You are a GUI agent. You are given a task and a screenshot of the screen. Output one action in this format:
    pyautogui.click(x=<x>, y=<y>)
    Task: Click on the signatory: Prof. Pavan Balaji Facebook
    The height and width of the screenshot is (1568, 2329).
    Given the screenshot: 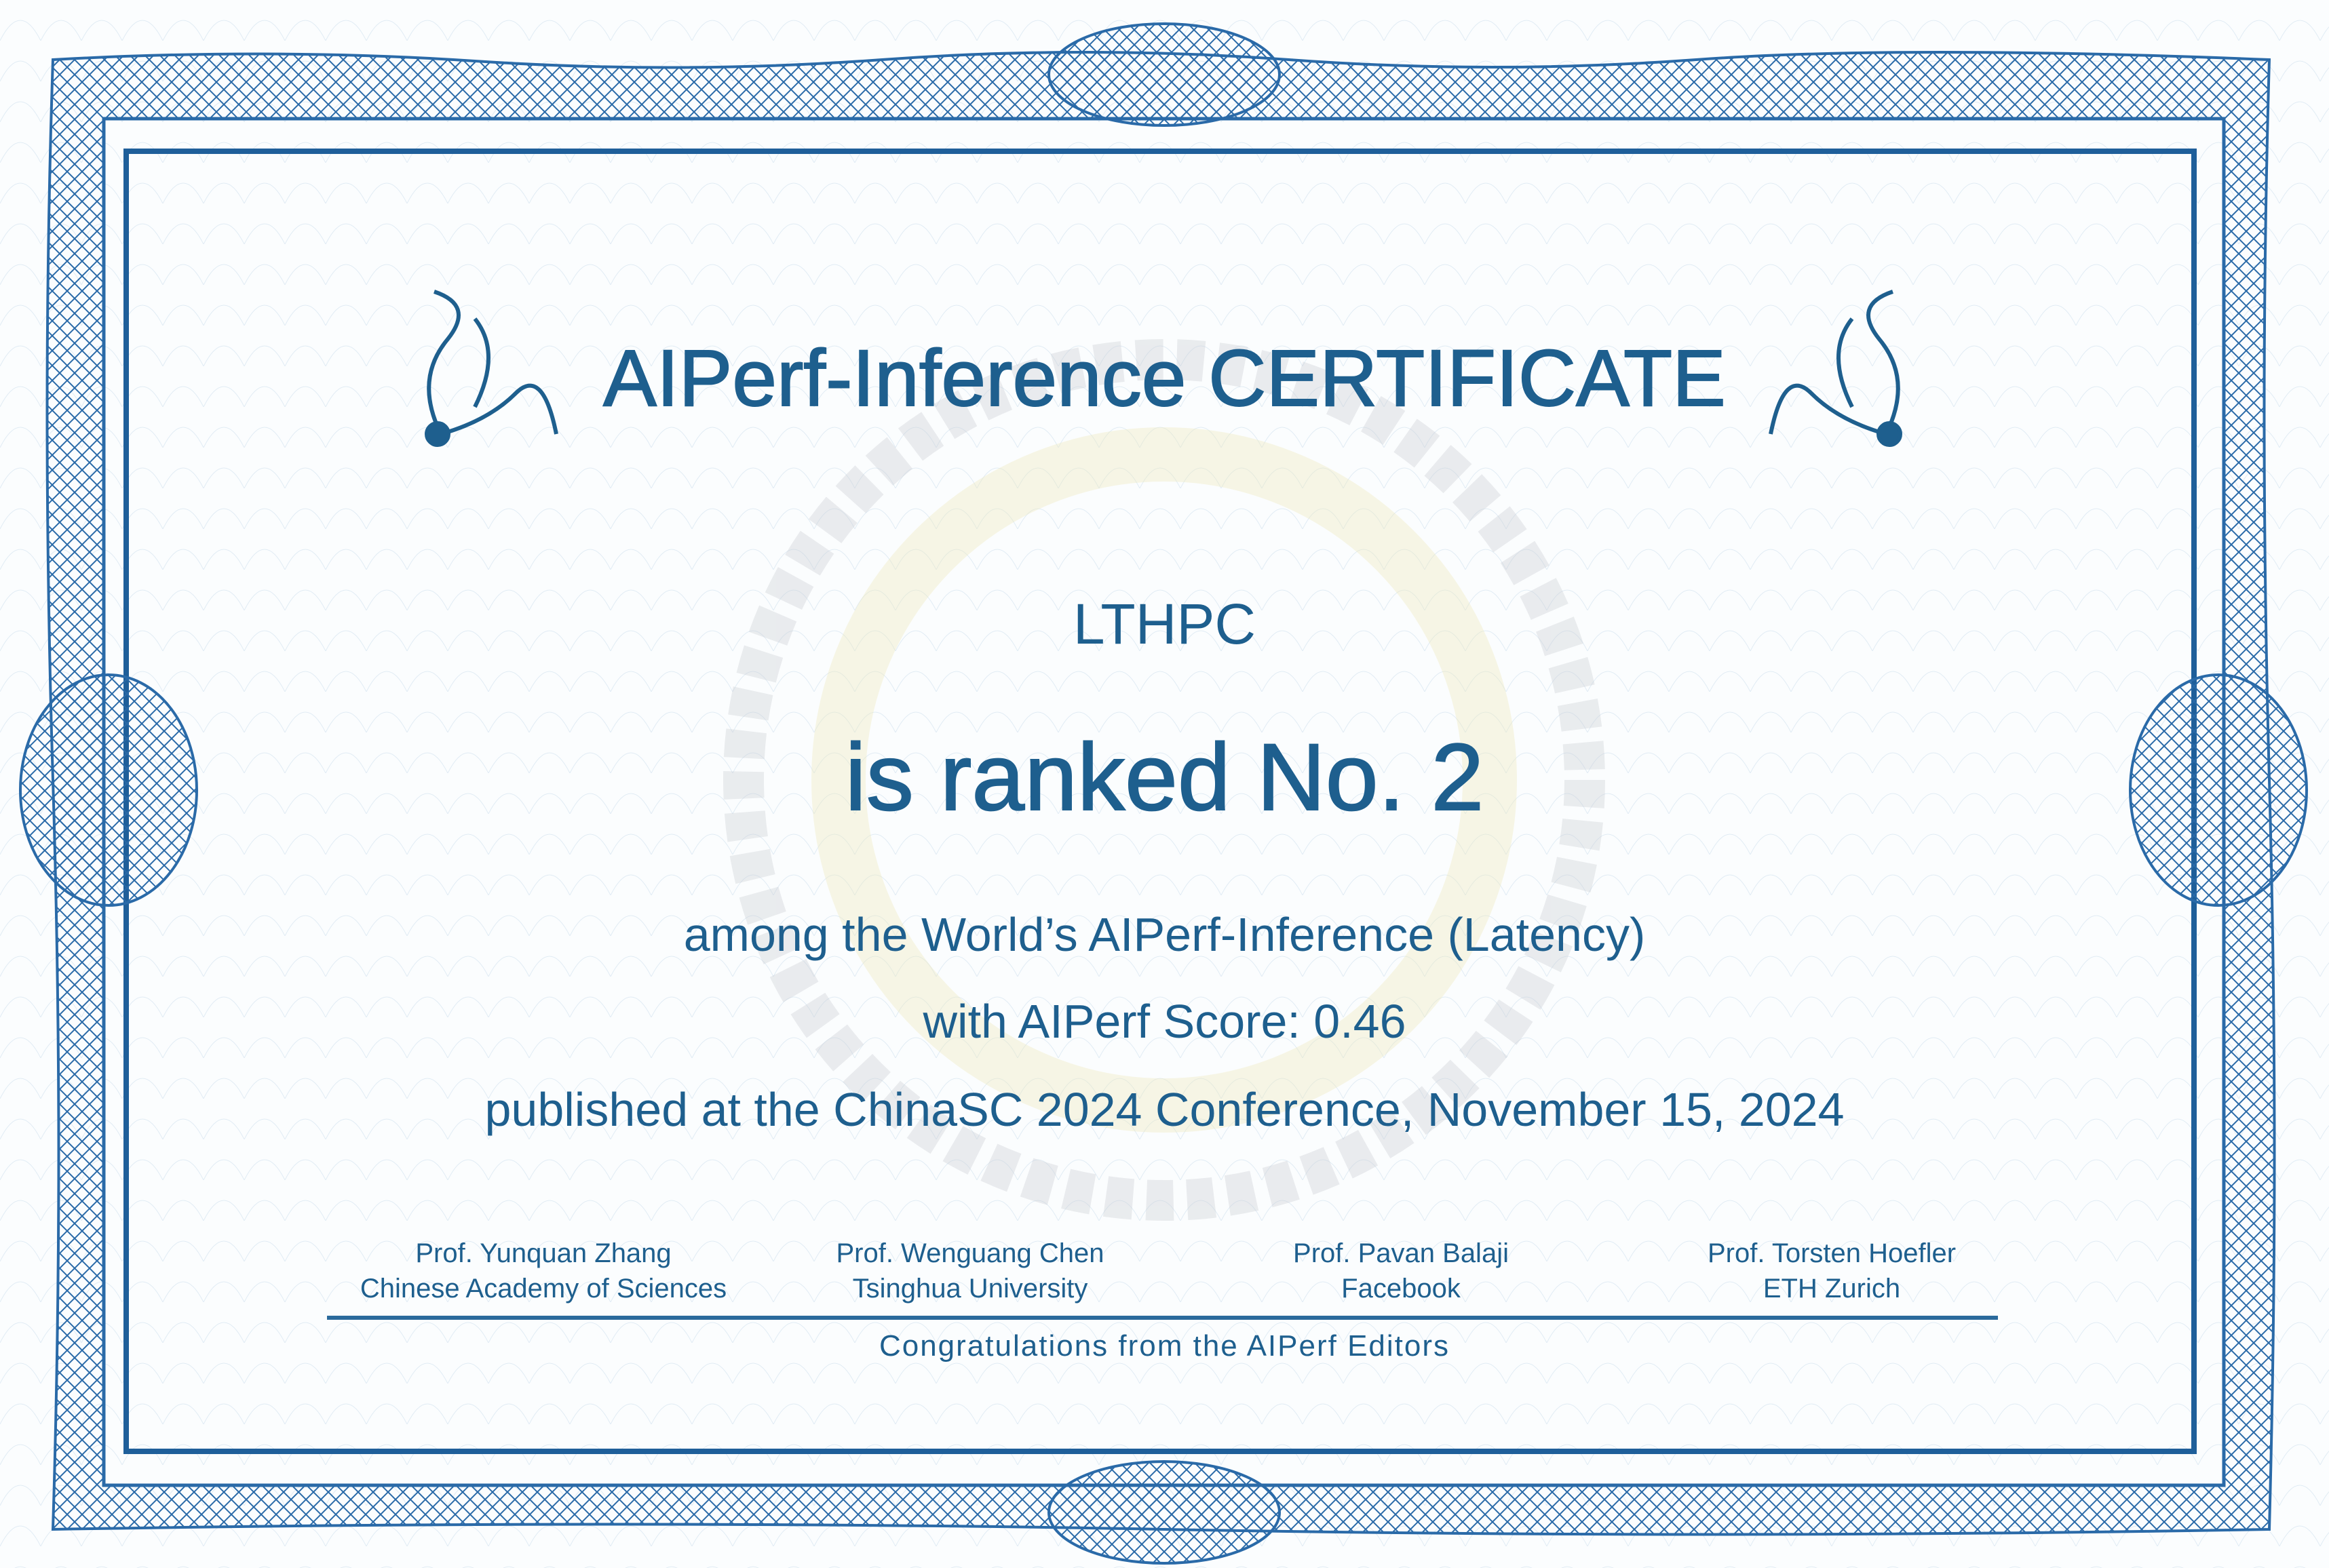 What is the action you would take?
    pyautogui.click(x=1400, y=1271)
    